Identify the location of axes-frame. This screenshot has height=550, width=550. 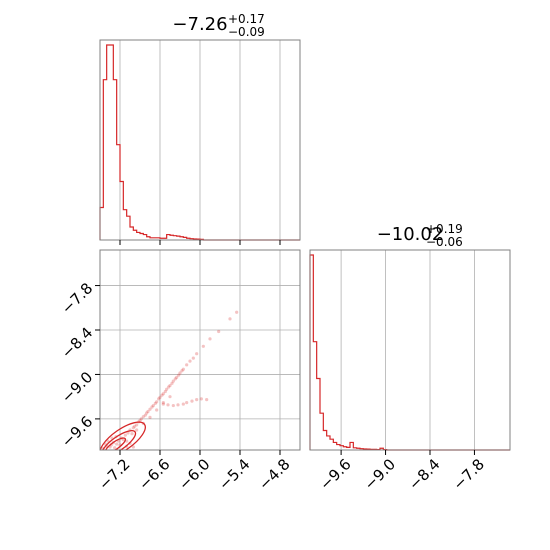
(410, 350).